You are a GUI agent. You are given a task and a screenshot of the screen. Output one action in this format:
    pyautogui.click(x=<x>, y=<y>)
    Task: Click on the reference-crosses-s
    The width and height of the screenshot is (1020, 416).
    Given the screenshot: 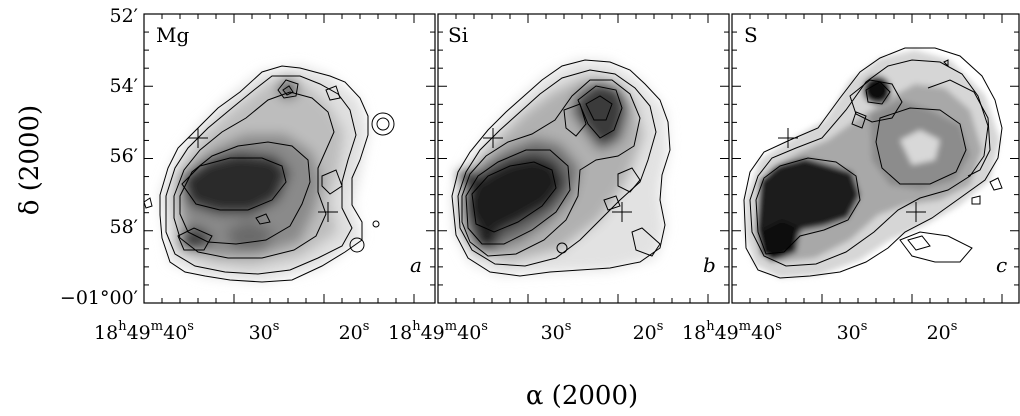 What is the action you would take?
    pyautogui.click(x=852, y=175)
    